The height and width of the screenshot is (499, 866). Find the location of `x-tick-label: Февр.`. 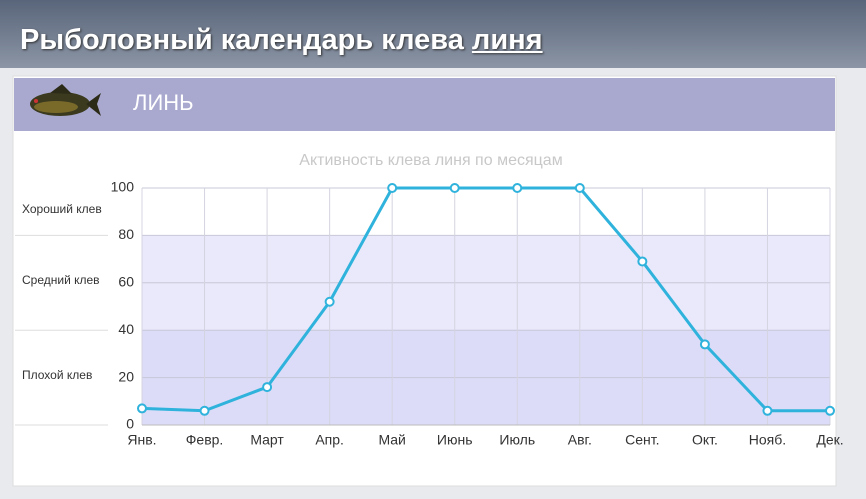

x-tick-label: Февр. is located at coordinates (205, 440).